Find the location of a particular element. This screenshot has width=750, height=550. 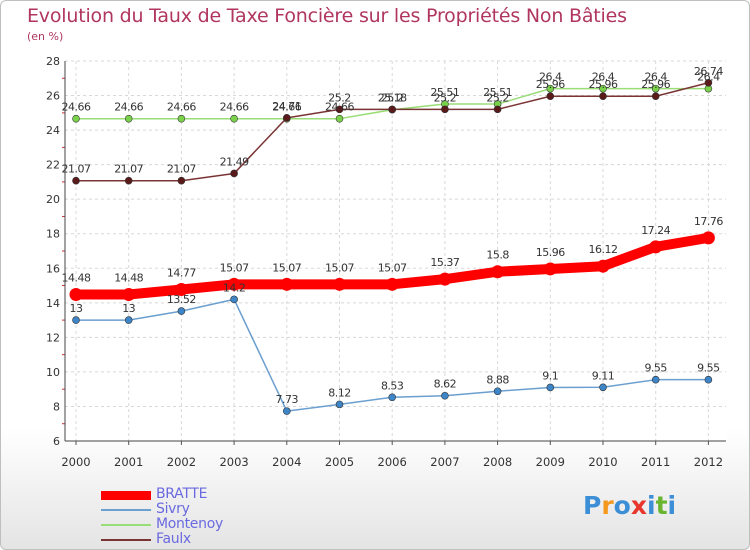

data-label-faulx: 26.74 is located at coordinates (708, 71).